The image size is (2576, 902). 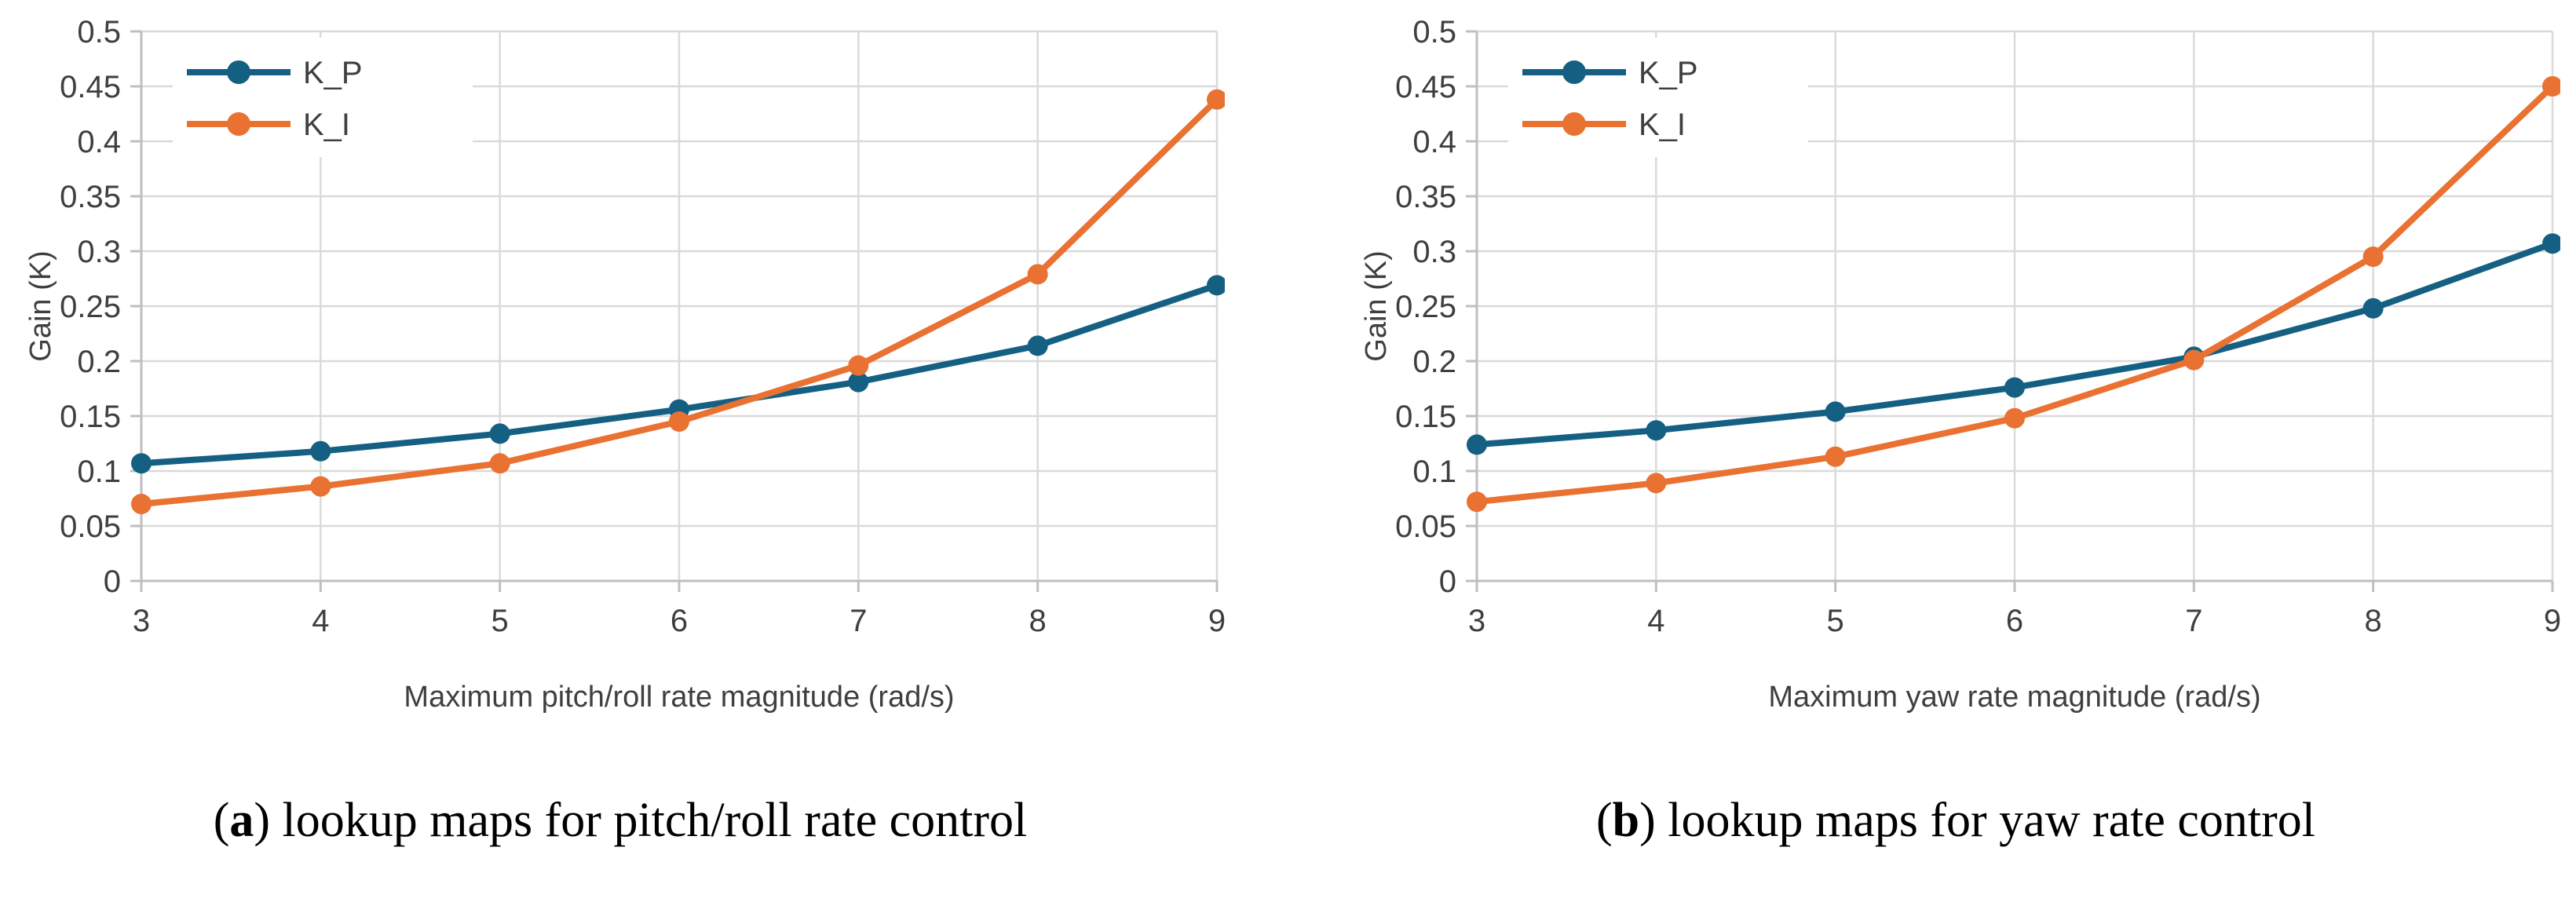 I want to click on legend-background, so click(x=1658, y=97).